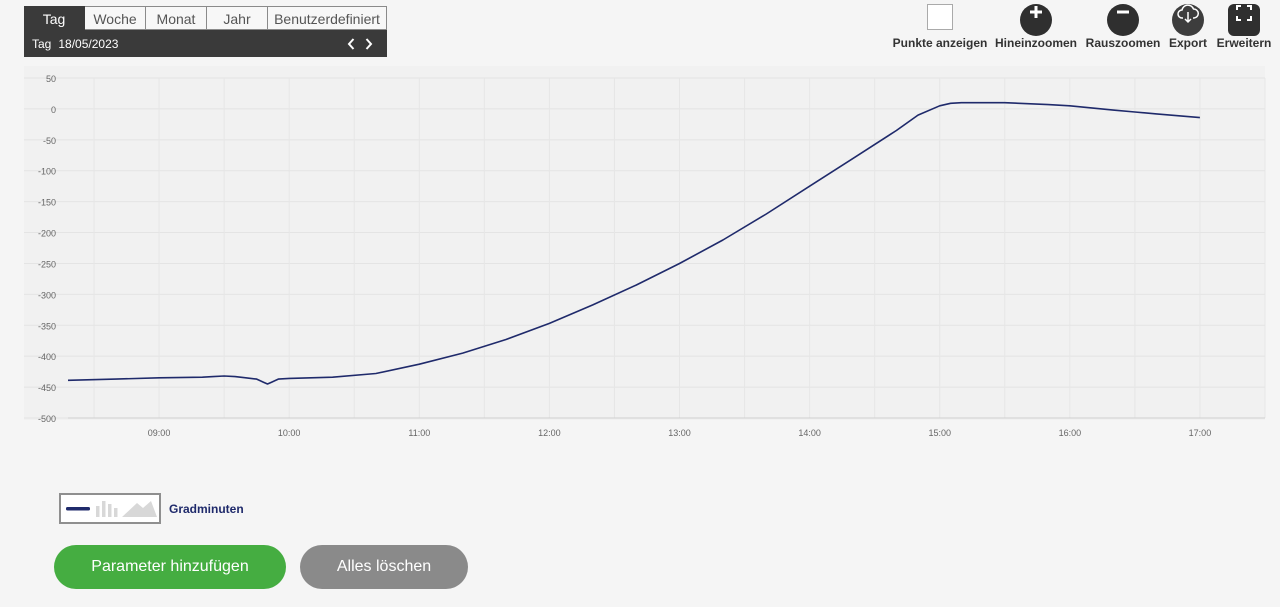  What do you see at coordinates (1188, 43) in the screenshot?
I see `export-label: Export` at bounding box center [1188, 43].